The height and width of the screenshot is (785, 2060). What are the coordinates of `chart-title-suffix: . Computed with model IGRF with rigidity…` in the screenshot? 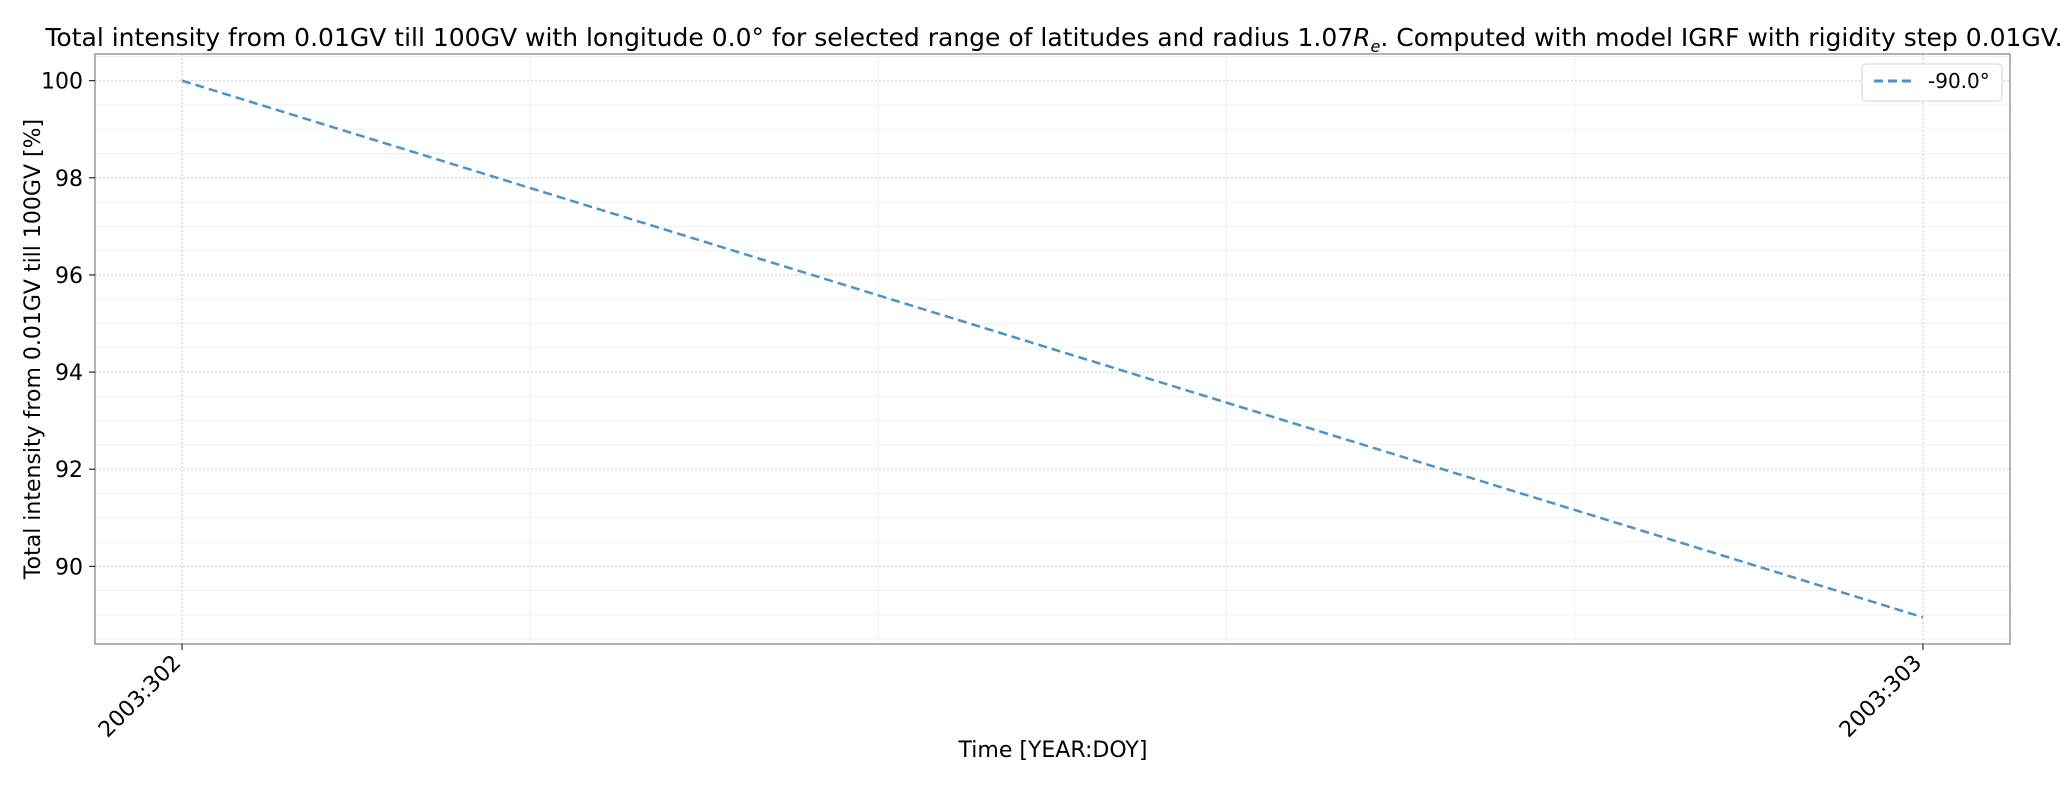 It's located at (1720, 37).